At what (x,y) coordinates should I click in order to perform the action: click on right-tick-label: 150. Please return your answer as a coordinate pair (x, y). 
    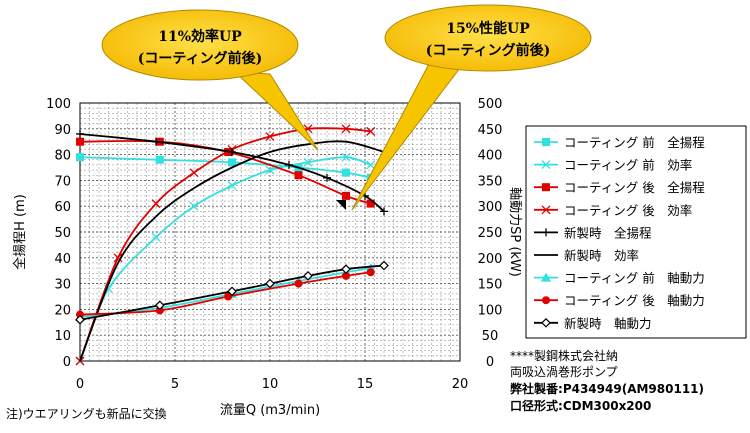
    Looking at the image, I should click on (490, 285).